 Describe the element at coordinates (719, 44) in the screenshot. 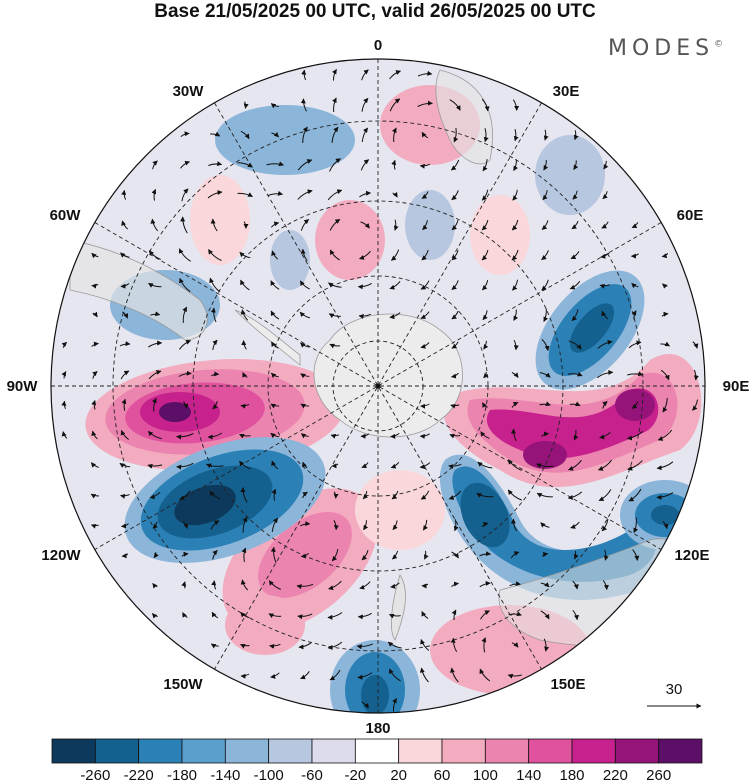

I see `copyright-mark: ©` at that location.